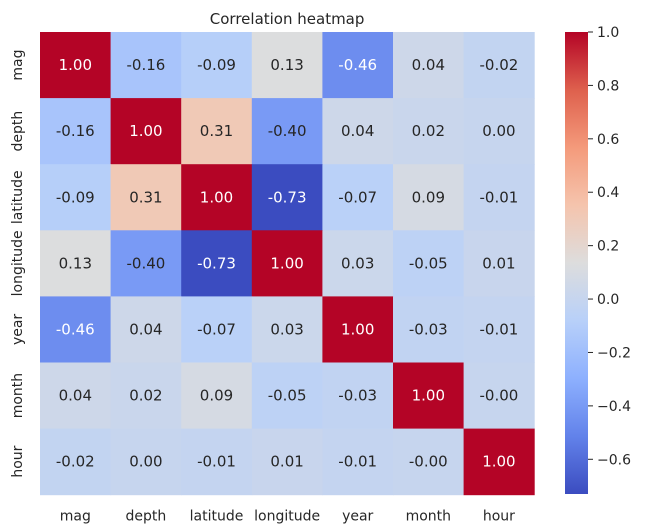 The image size is (648, 532). What do you see at coordinates (217, 65) in the screenshot?
I see `heatmap-cell-mag-latitude` at bounding box center [217, 65].